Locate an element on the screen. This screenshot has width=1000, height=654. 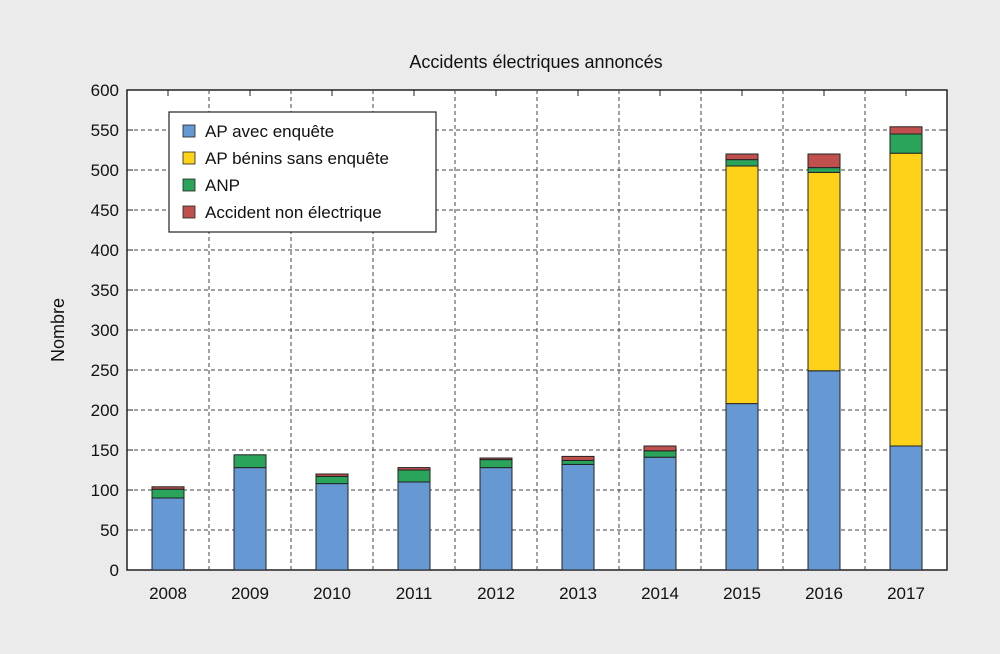
legend-box is located at coordinates (302, 172).